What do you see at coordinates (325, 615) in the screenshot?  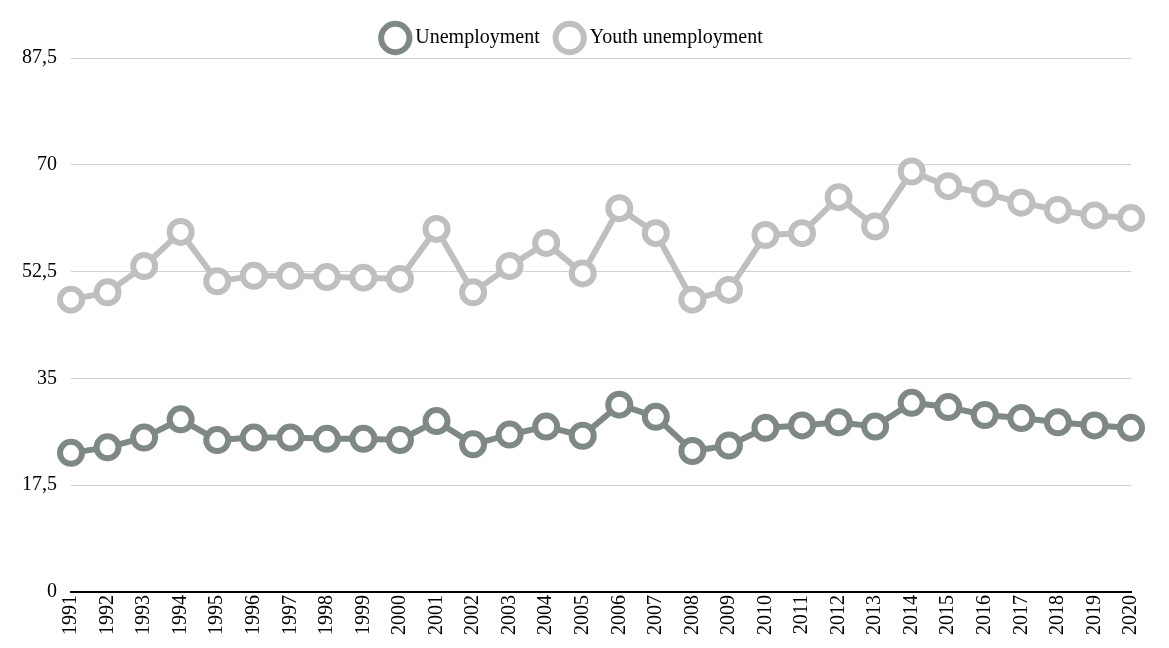 I see `x-tick-label: 1998` at bounding box center [325, 615].